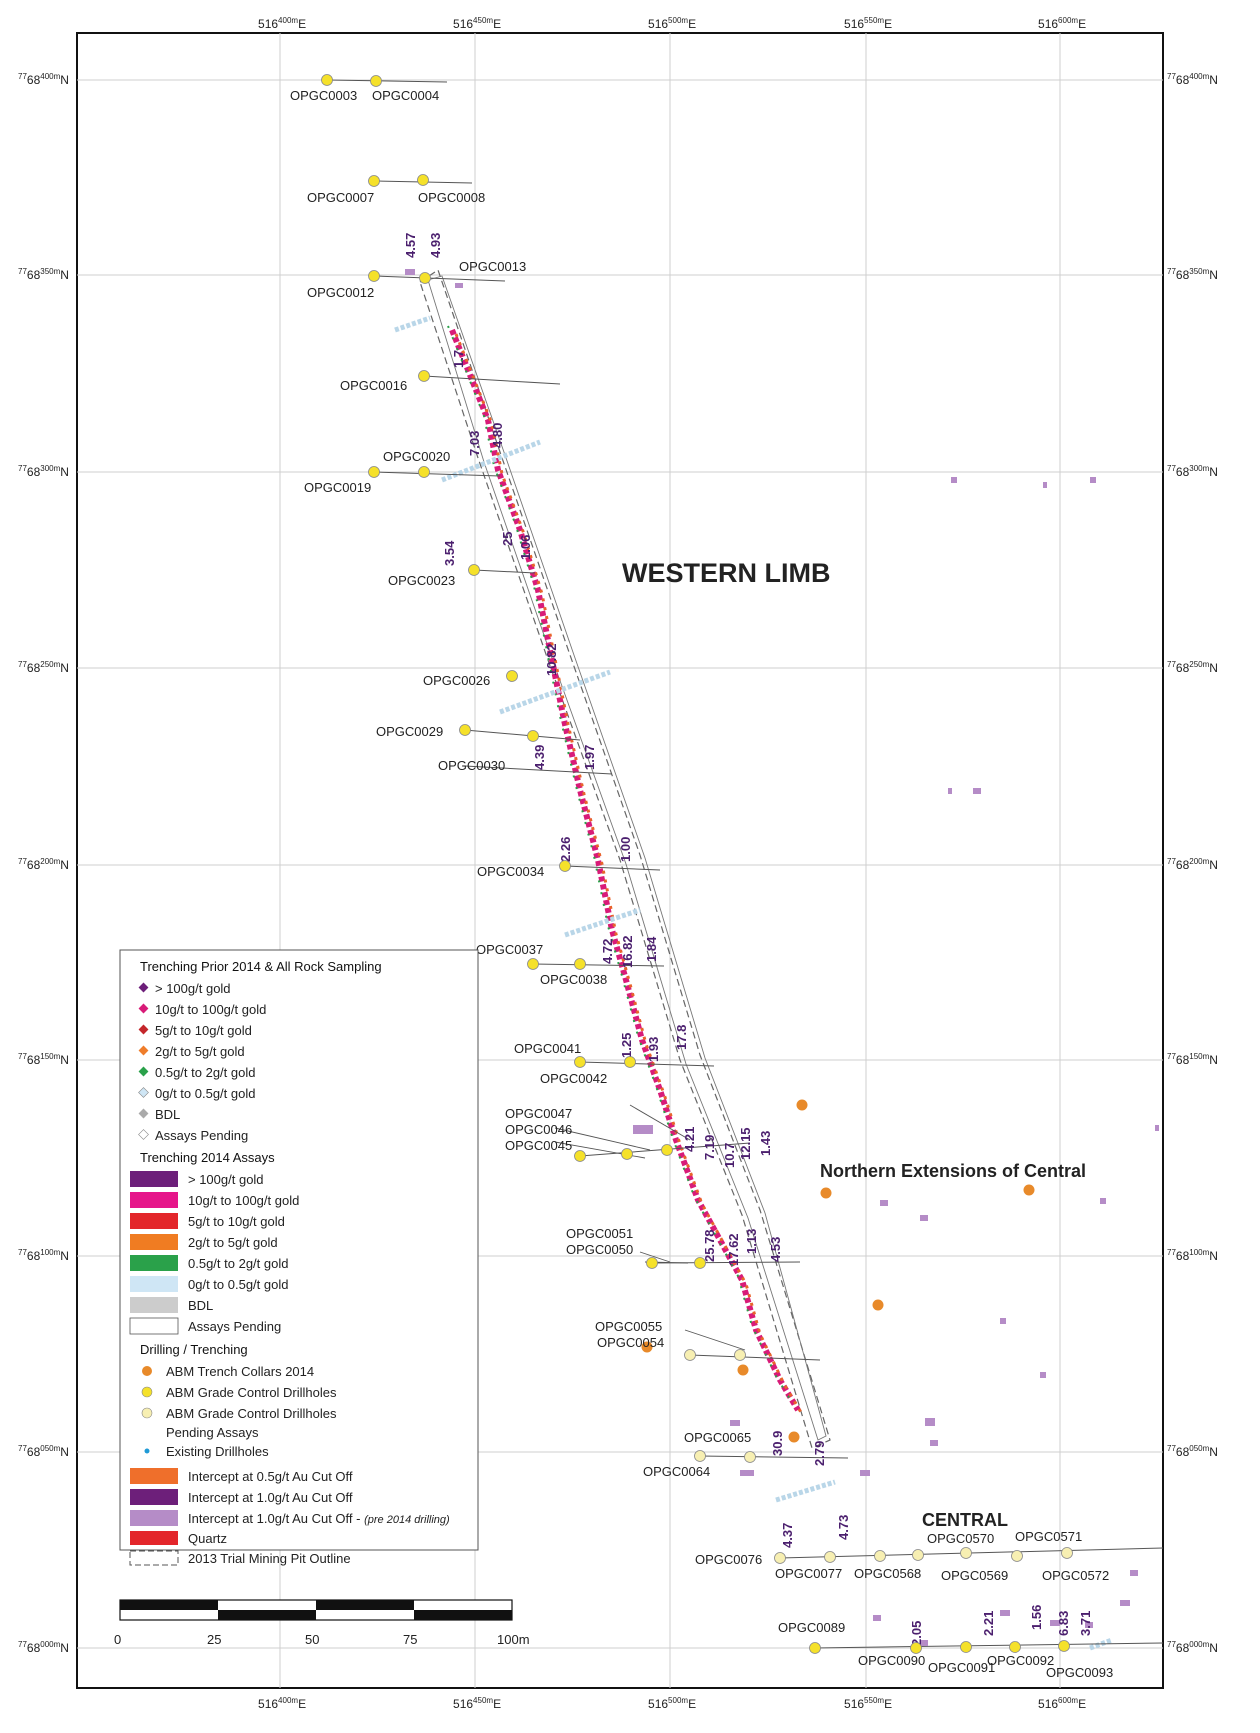 The height and width of the screenshot is (1733, 1260). Describe the element at coordinates (214, 1639) in the screenshot. I see `scale-tick: 25` at that location.